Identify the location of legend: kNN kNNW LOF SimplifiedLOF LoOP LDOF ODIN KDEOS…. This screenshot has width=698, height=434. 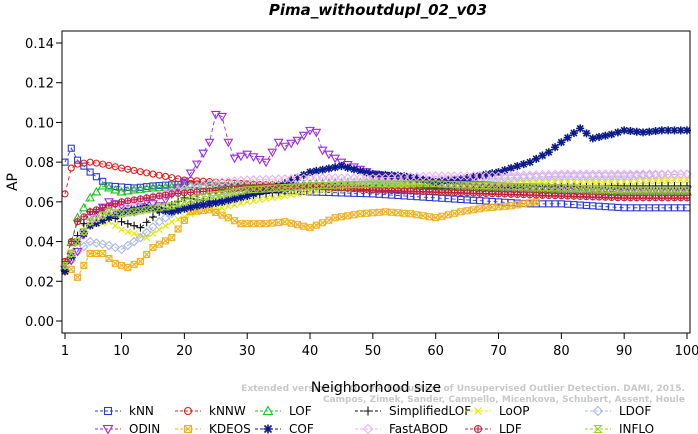
(374, 419).